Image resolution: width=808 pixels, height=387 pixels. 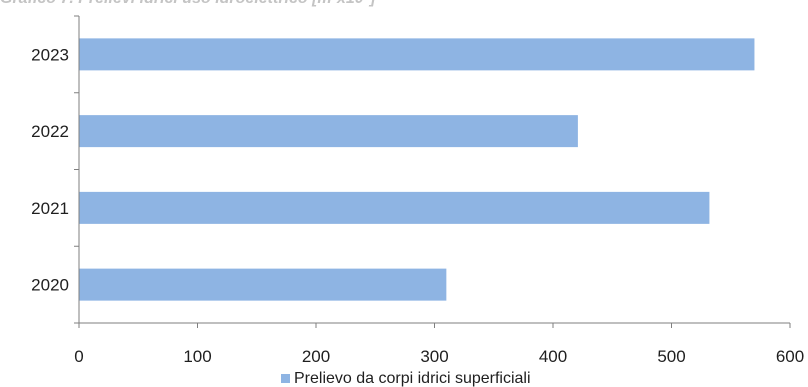 What do you see at coordinates (394, 207) in the screenshot?
I see `bar-2021` at bounding box center [394, 207].